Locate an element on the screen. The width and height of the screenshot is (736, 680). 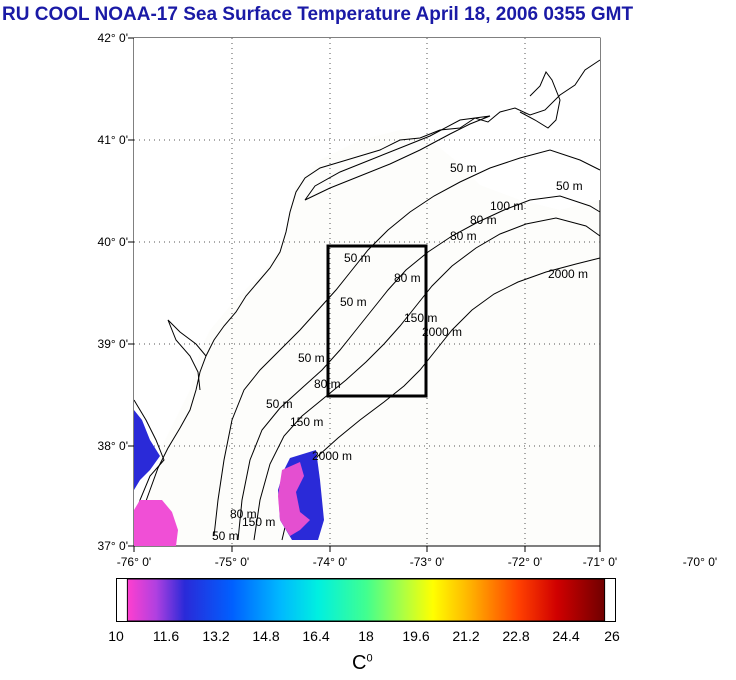
lon-label: -70° 0' is located at coordinates (700, 562).